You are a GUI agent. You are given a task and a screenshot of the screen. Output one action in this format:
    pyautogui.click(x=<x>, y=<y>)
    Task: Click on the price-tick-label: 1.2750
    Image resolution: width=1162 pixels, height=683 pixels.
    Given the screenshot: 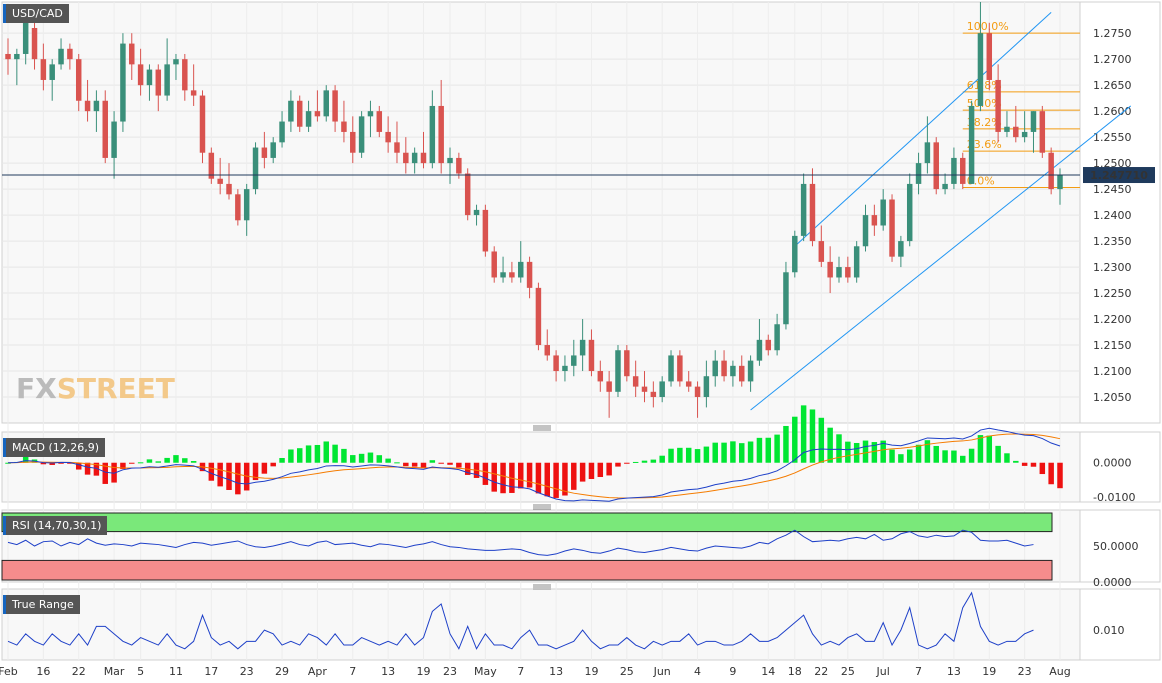 What is the action you would take?
    pyautogui.click(x=1112, y=33)
    